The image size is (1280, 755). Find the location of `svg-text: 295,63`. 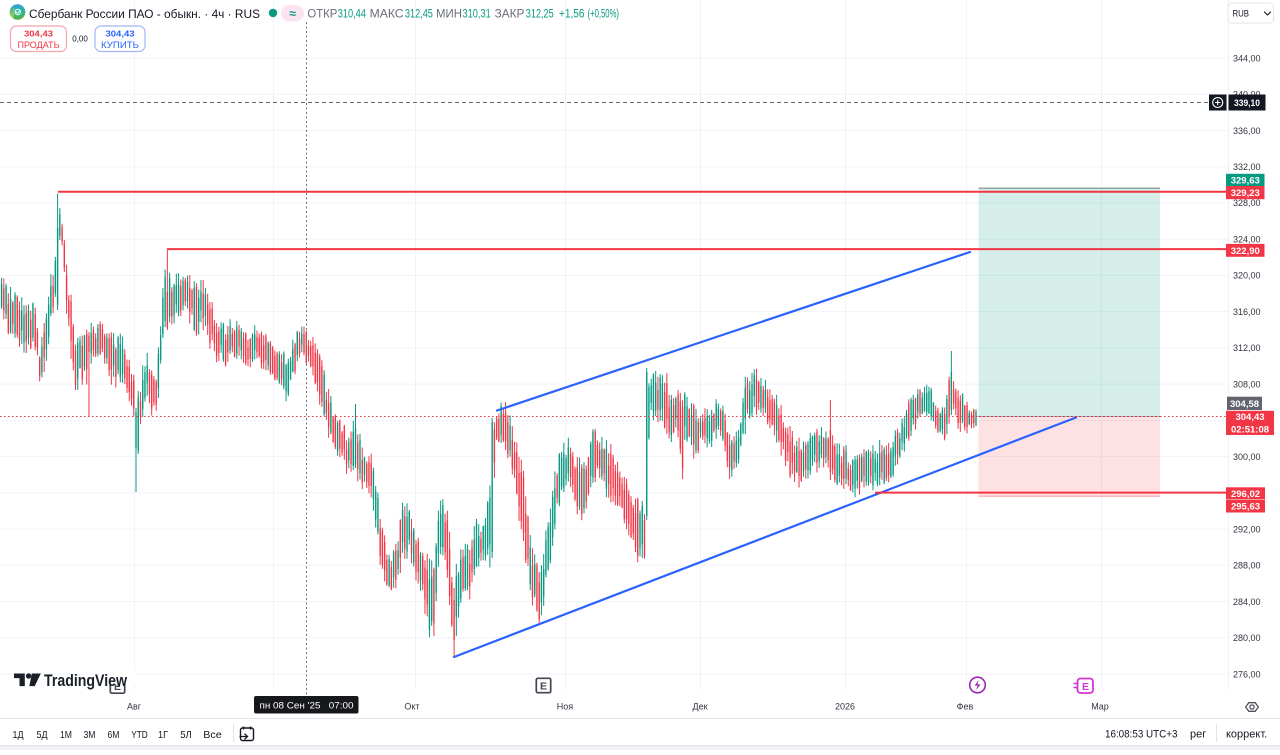

svg-text: 295,63 is located at coordinates (1245, 507).